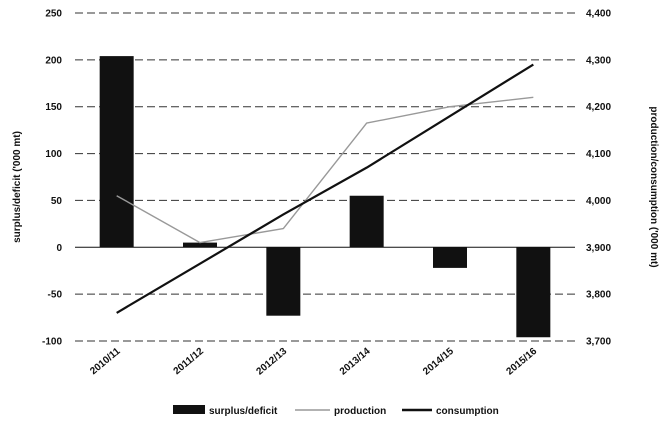 This screenshot has height=424, width=668. Describe the element at coordinates (53, 14) in the screenshot. I see `left-tick-label: 250` at that location.